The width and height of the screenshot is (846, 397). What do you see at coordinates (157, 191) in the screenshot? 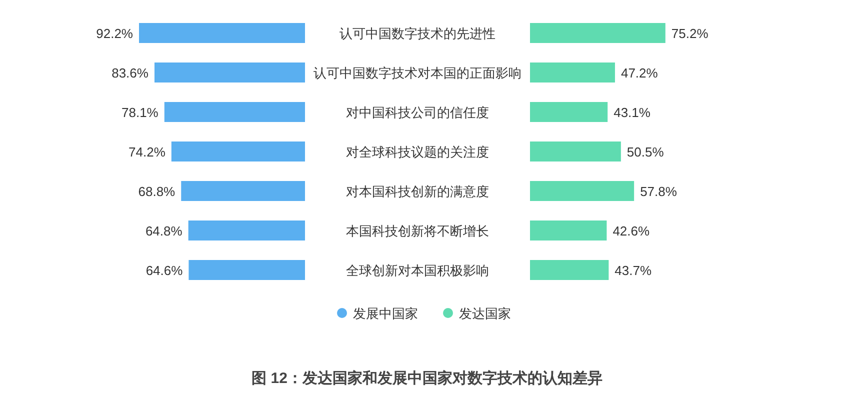
I see `data-label: 68.8%` at bounding box center [157, 191].